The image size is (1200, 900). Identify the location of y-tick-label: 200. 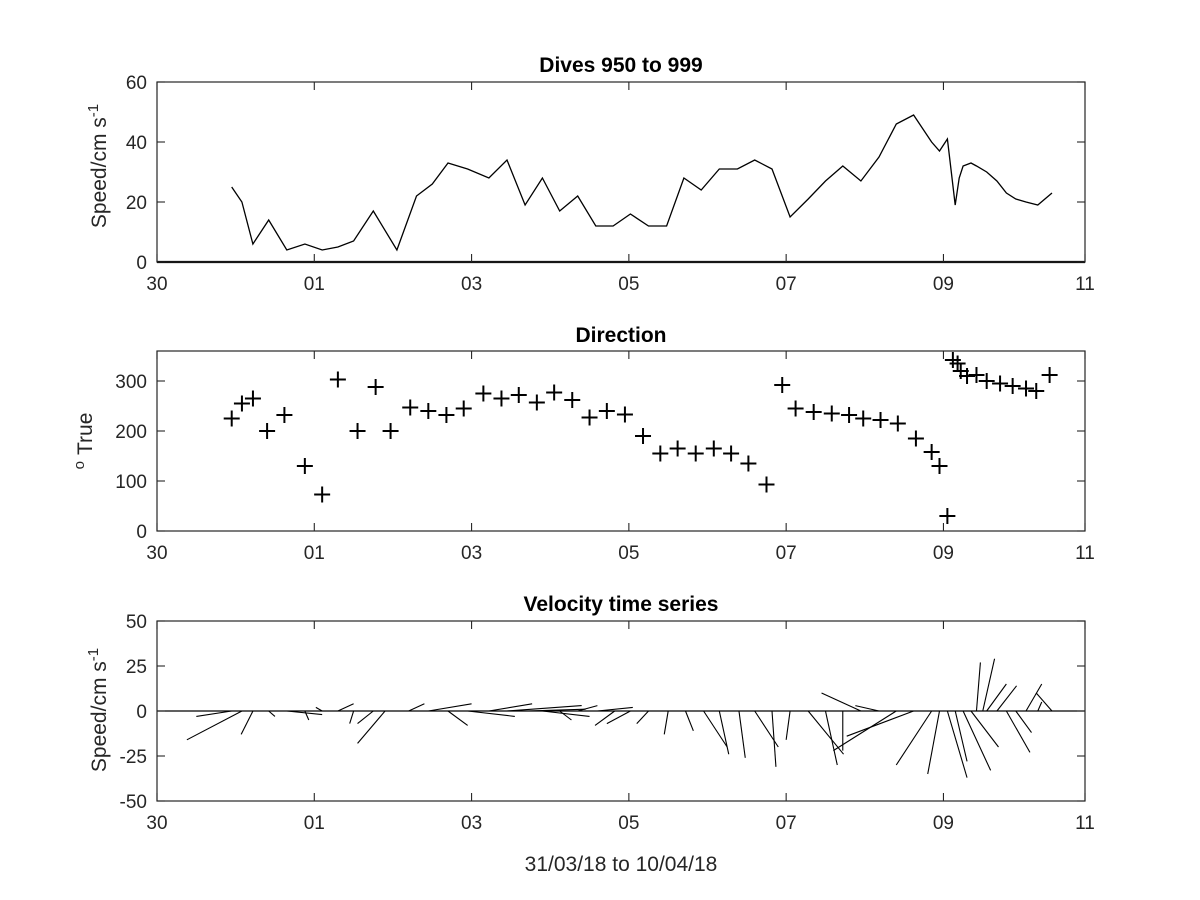
(131, 432).